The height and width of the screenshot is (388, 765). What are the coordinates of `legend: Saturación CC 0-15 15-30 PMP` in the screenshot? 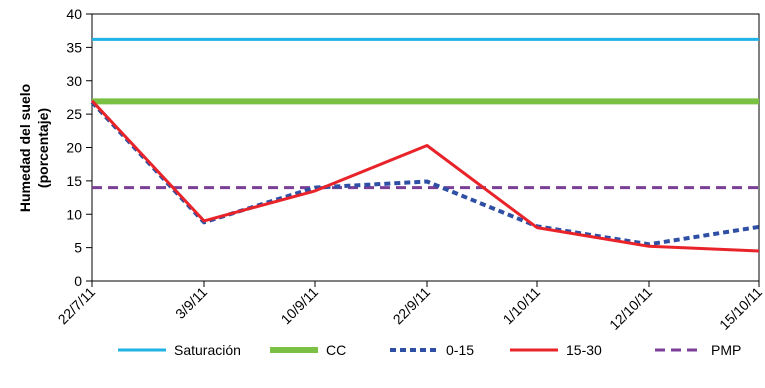 It's located at (429, 350).